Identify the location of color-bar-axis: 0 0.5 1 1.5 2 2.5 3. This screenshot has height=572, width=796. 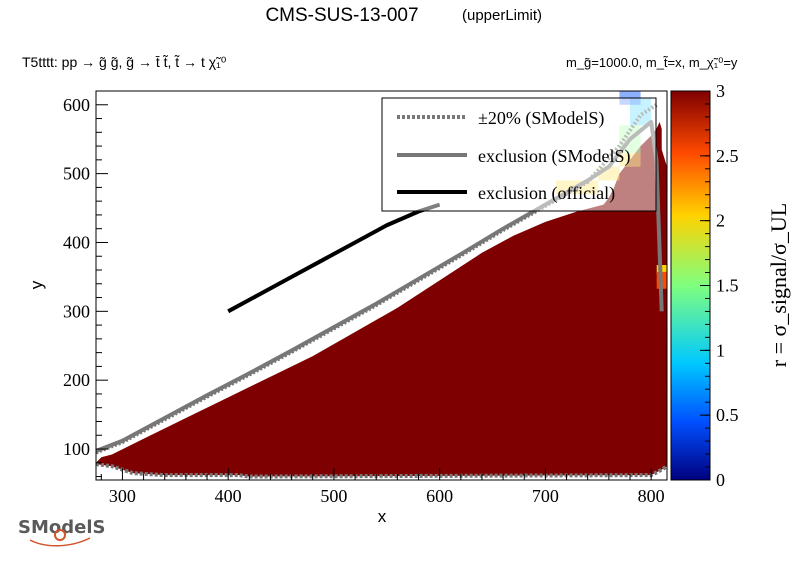
(719, 285).